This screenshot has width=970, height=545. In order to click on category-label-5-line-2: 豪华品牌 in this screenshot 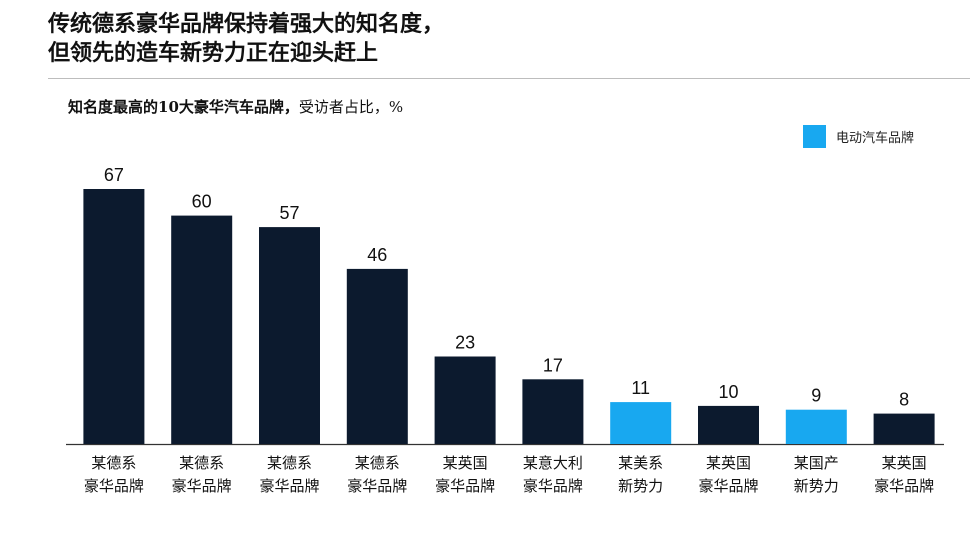, I will do `click(465, 486)`.